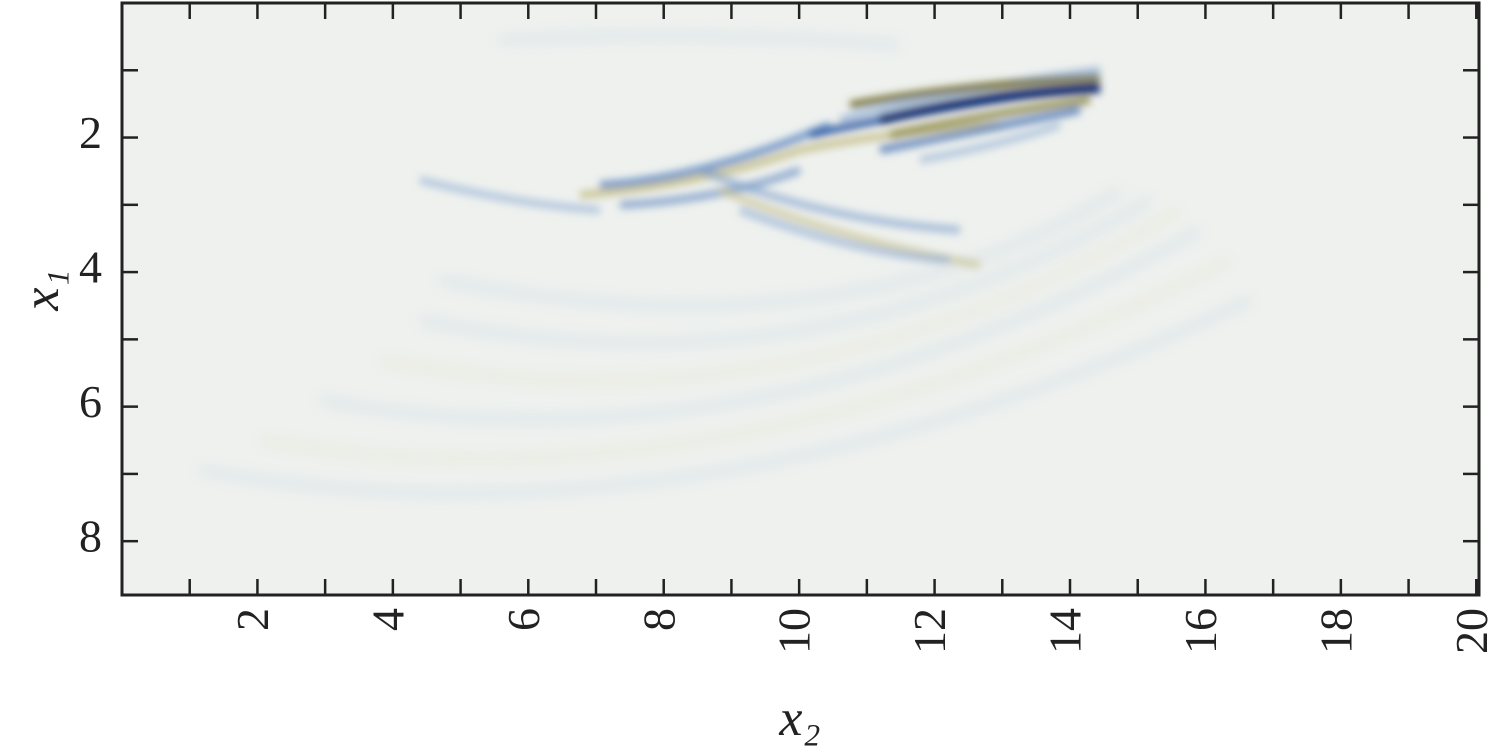  I want to click on y-axis-label: x₁, so click(41, 290).